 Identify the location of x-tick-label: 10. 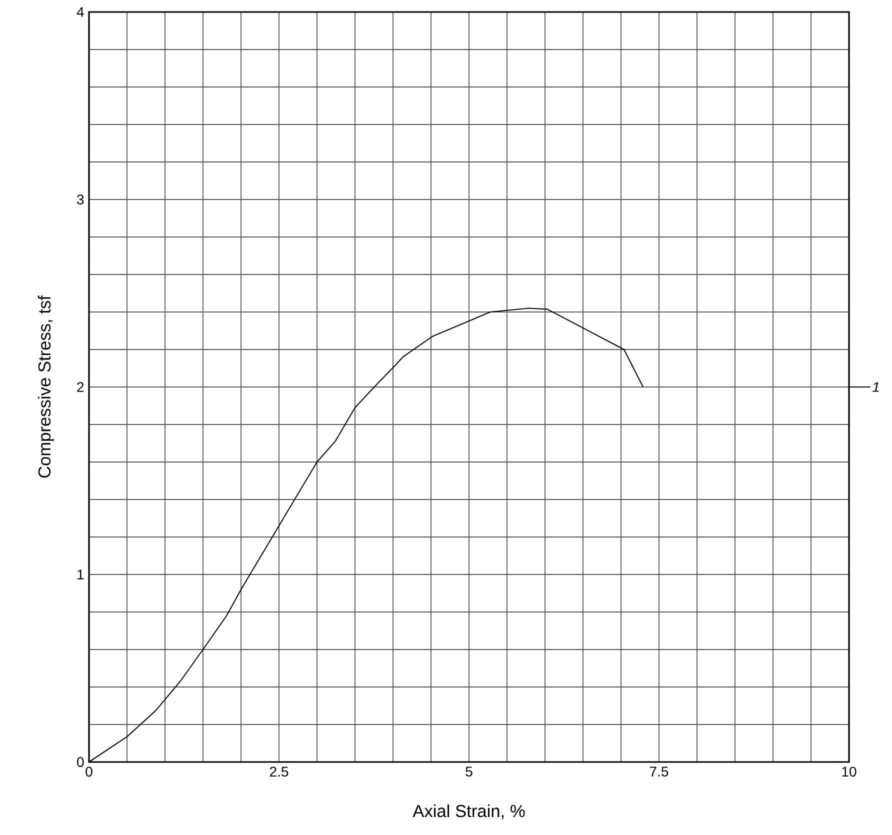
(849, 771).